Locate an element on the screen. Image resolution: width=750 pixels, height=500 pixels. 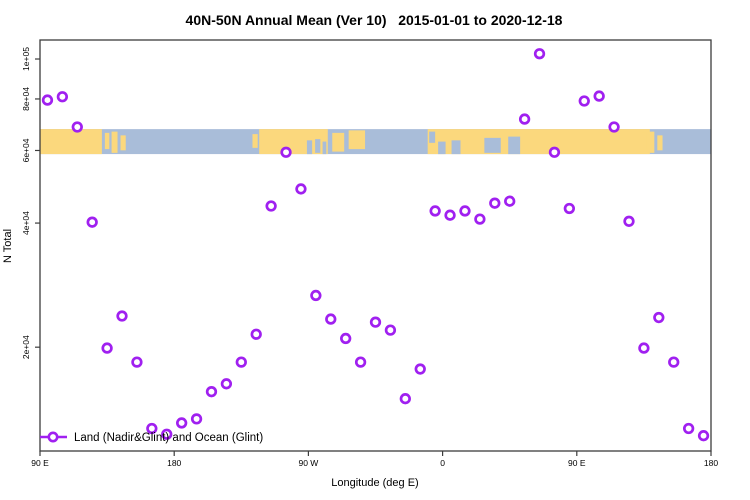
y-tick-label: 8e+04 is located at coordinates (26, 99).